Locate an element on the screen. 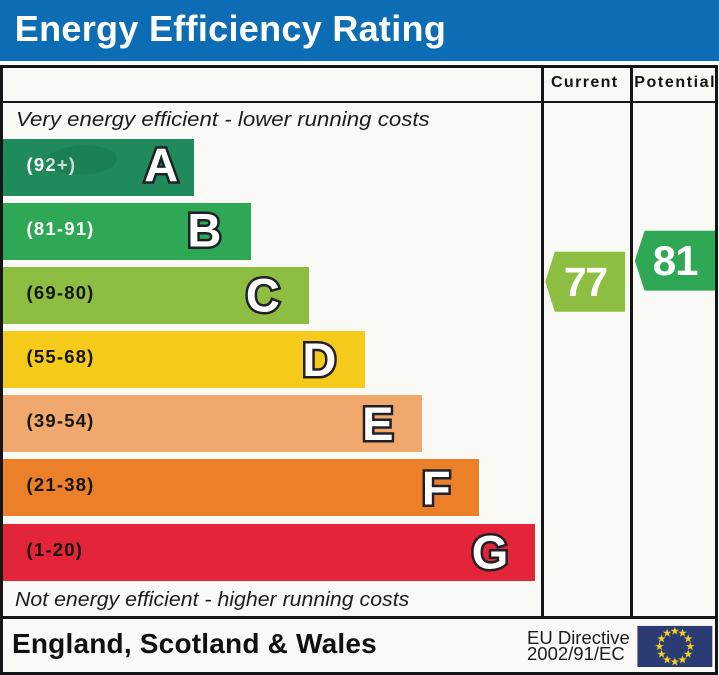 Image resolution: width=719 pixels, height=675 pixels. svg-text: C is located at coordinates (263, 295).